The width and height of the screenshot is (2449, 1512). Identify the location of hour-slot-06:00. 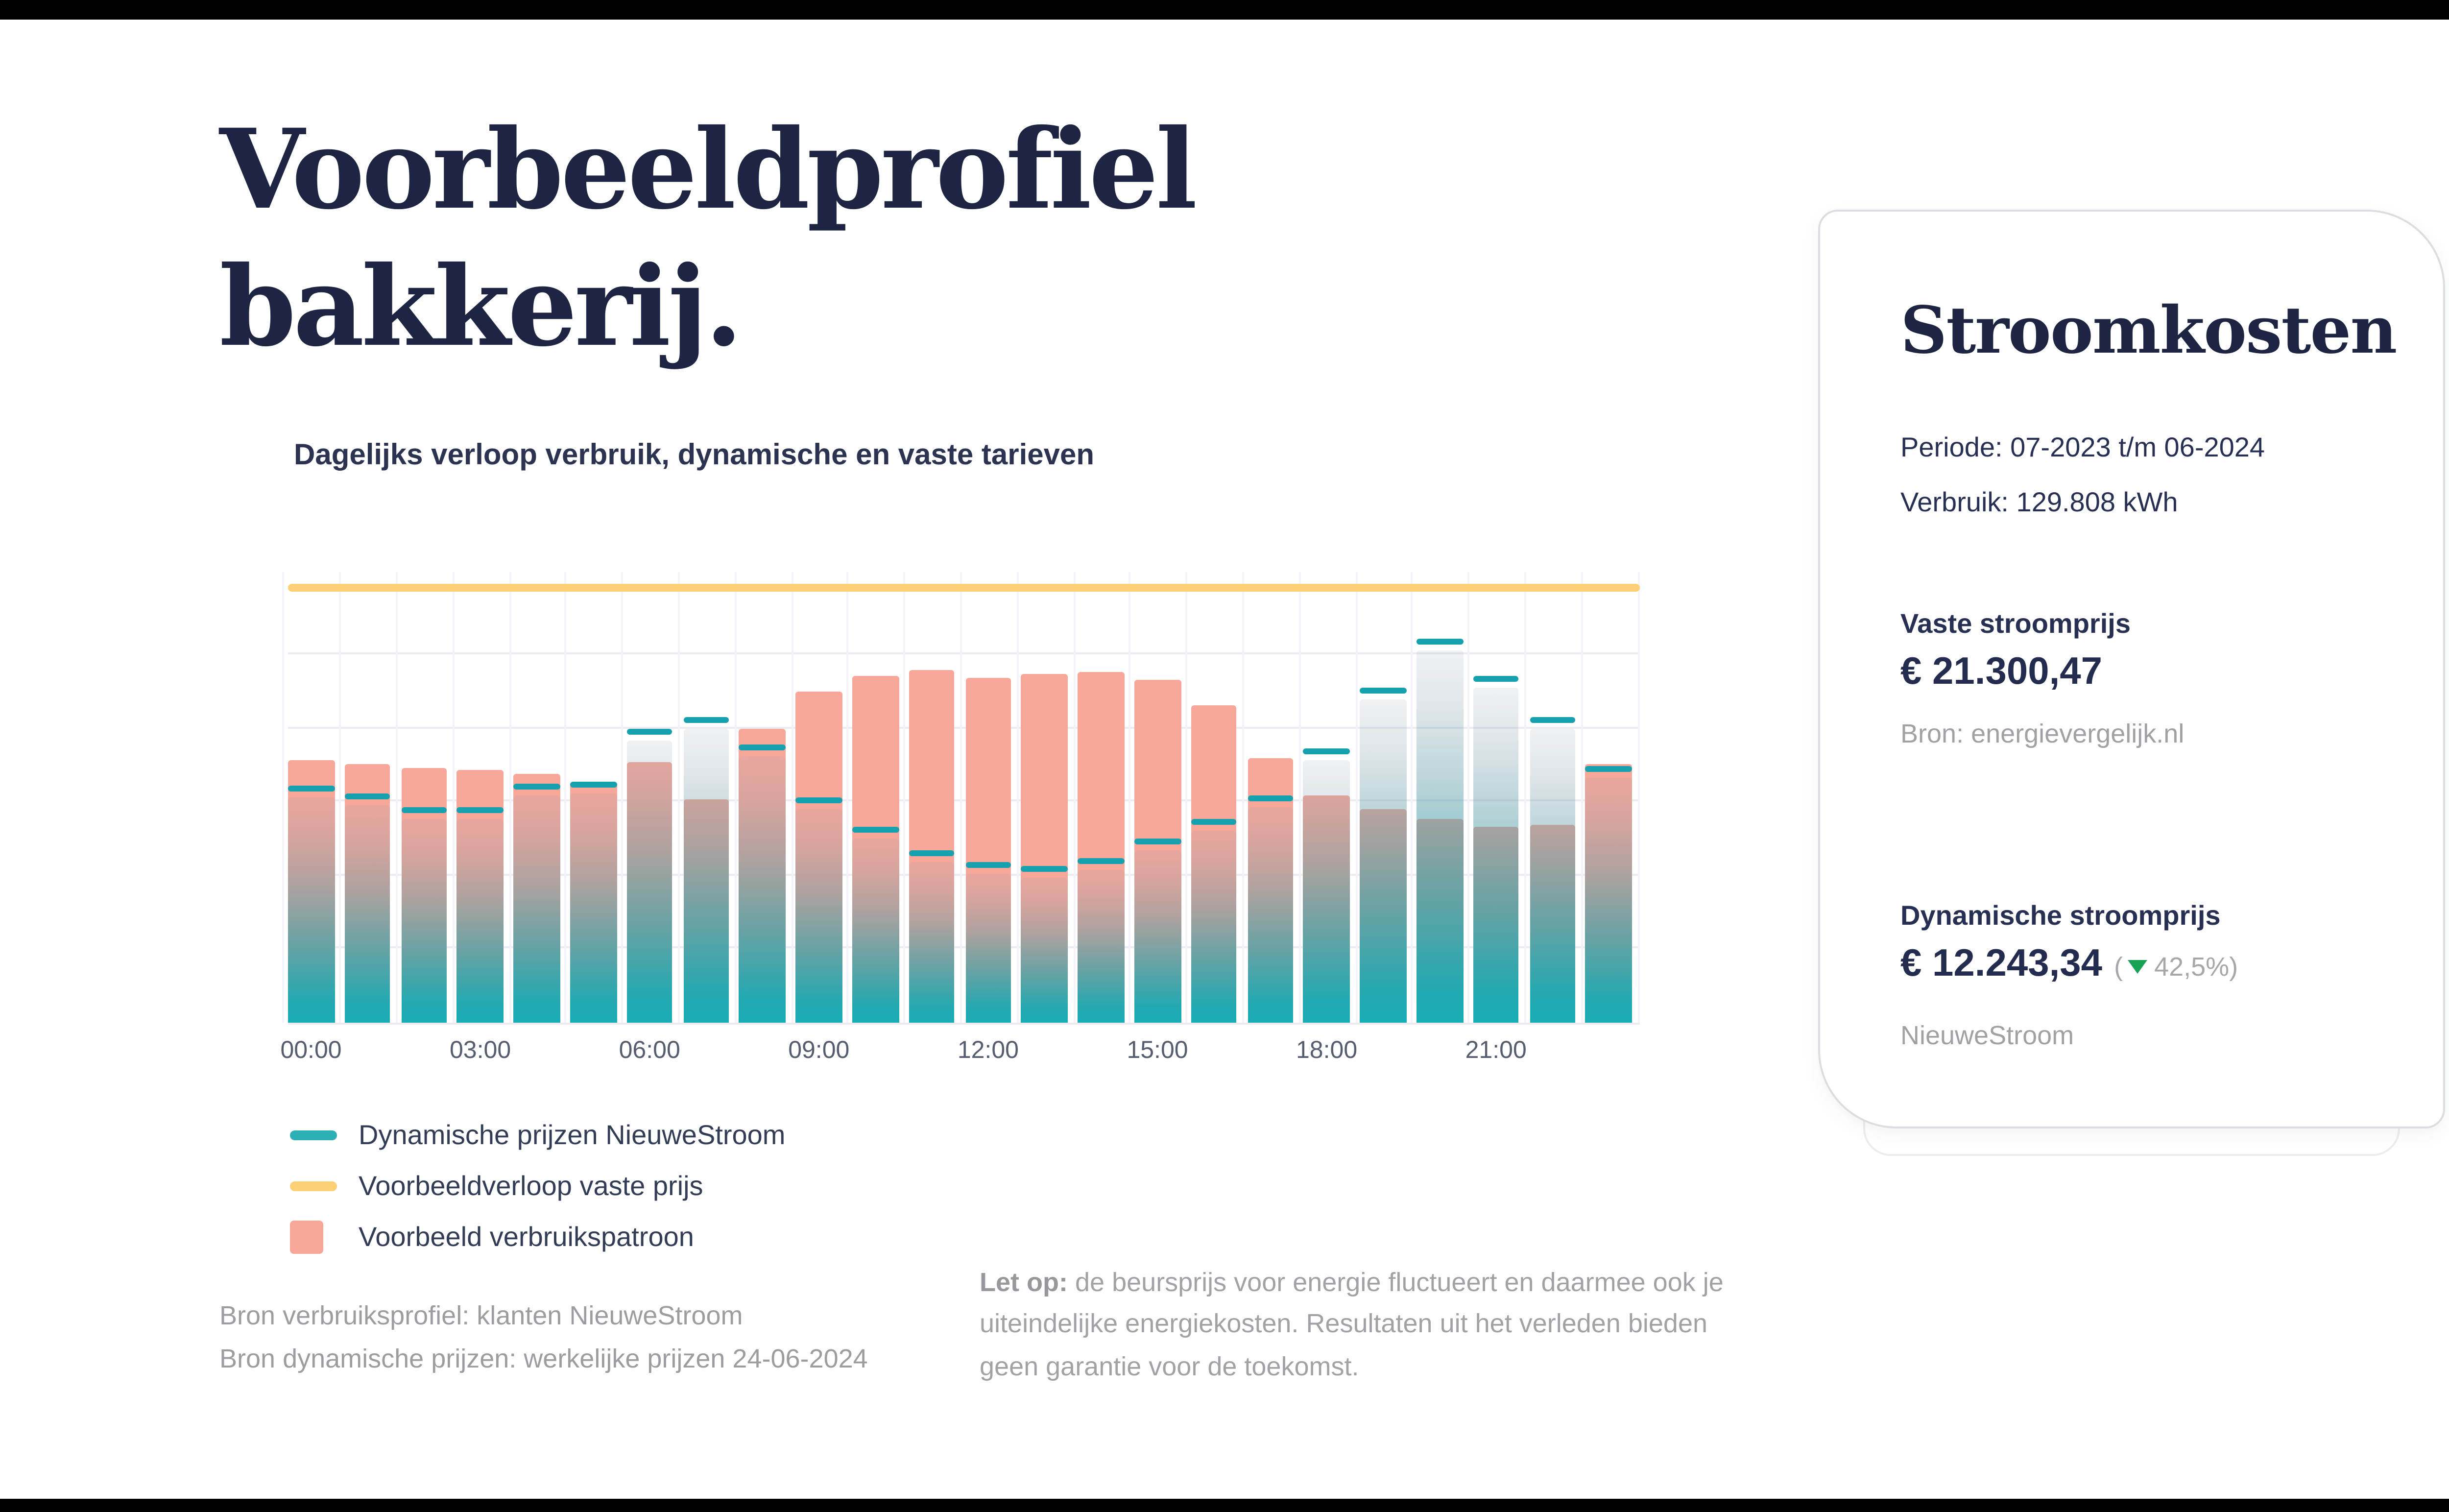
(649, 797).